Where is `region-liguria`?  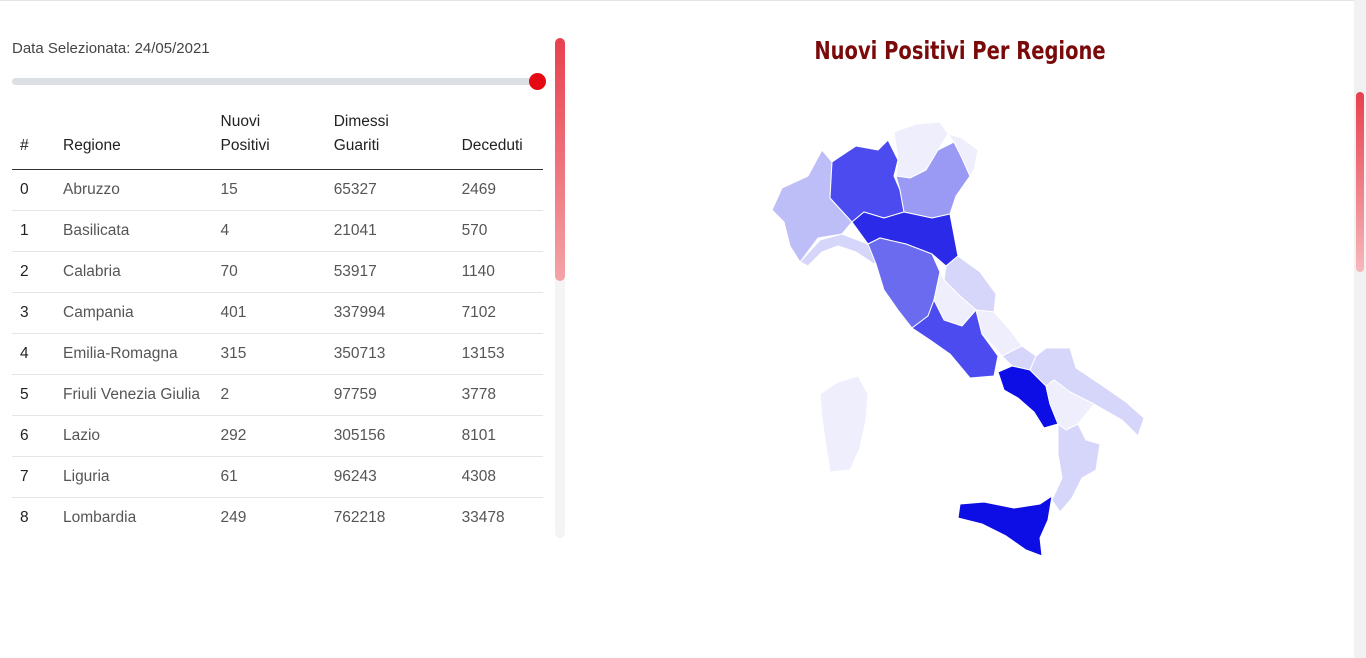
region-liguria is located at coordinates (840, 250).